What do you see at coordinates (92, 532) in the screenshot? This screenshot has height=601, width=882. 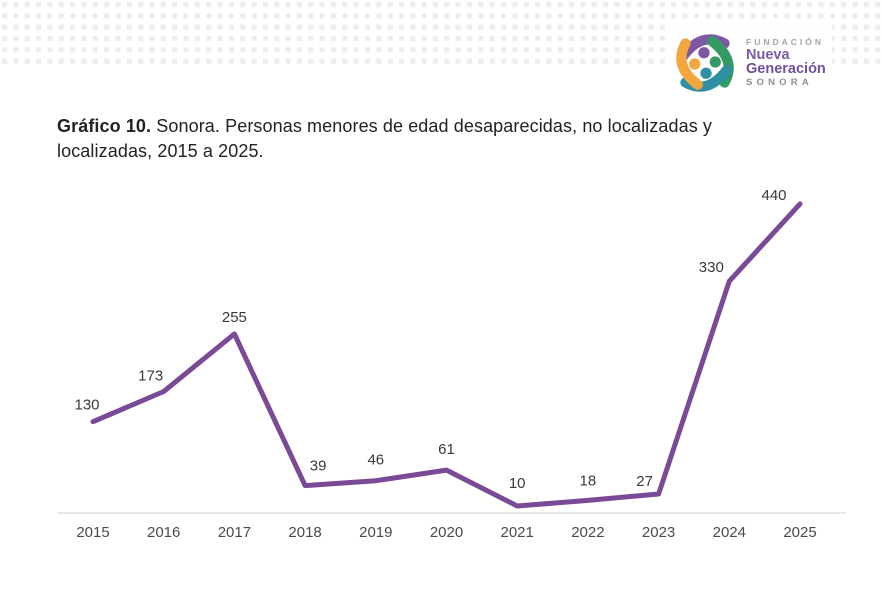 I see `x-tick-2015: 2015` at bounding box center [92, 532].